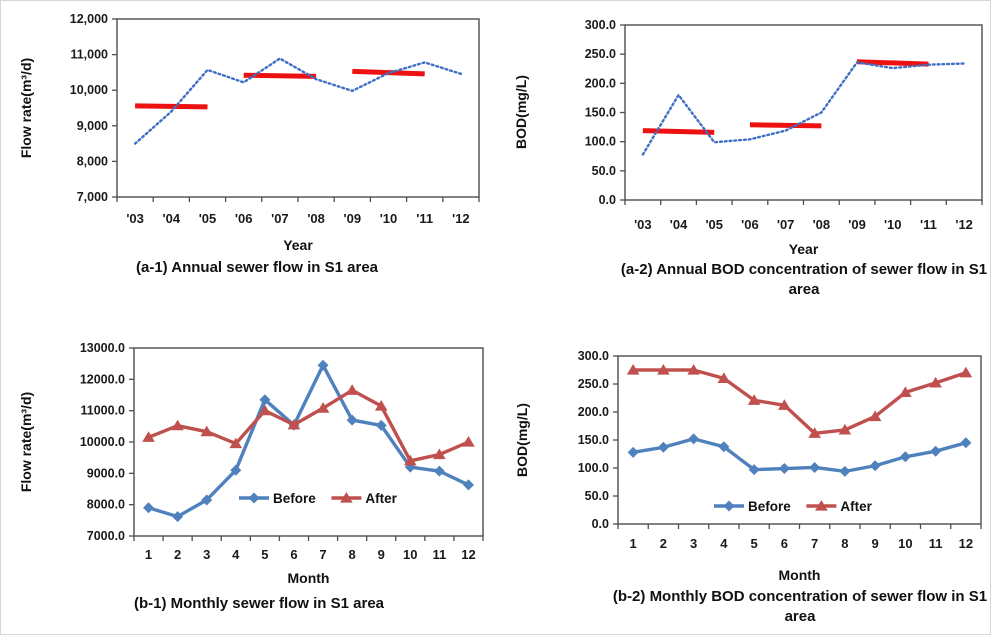  Describe the element at coordinates (322, 554) in the screenshot. I see `x-tick-label: 7` at that location.